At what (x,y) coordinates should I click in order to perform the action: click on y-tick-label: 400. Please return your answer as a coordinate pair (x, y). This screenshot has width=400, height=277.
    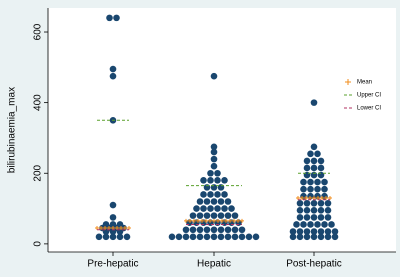
    Looking at the image, I should click on (38, 102).